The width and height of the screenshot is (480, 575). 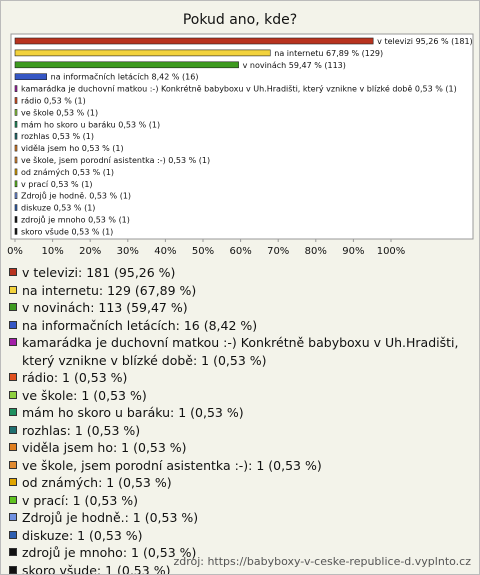 What do you see at coordinates (353, 251) in the screenshot?
I see `x-tick-label: 90%` at bounding box center [353, 251].